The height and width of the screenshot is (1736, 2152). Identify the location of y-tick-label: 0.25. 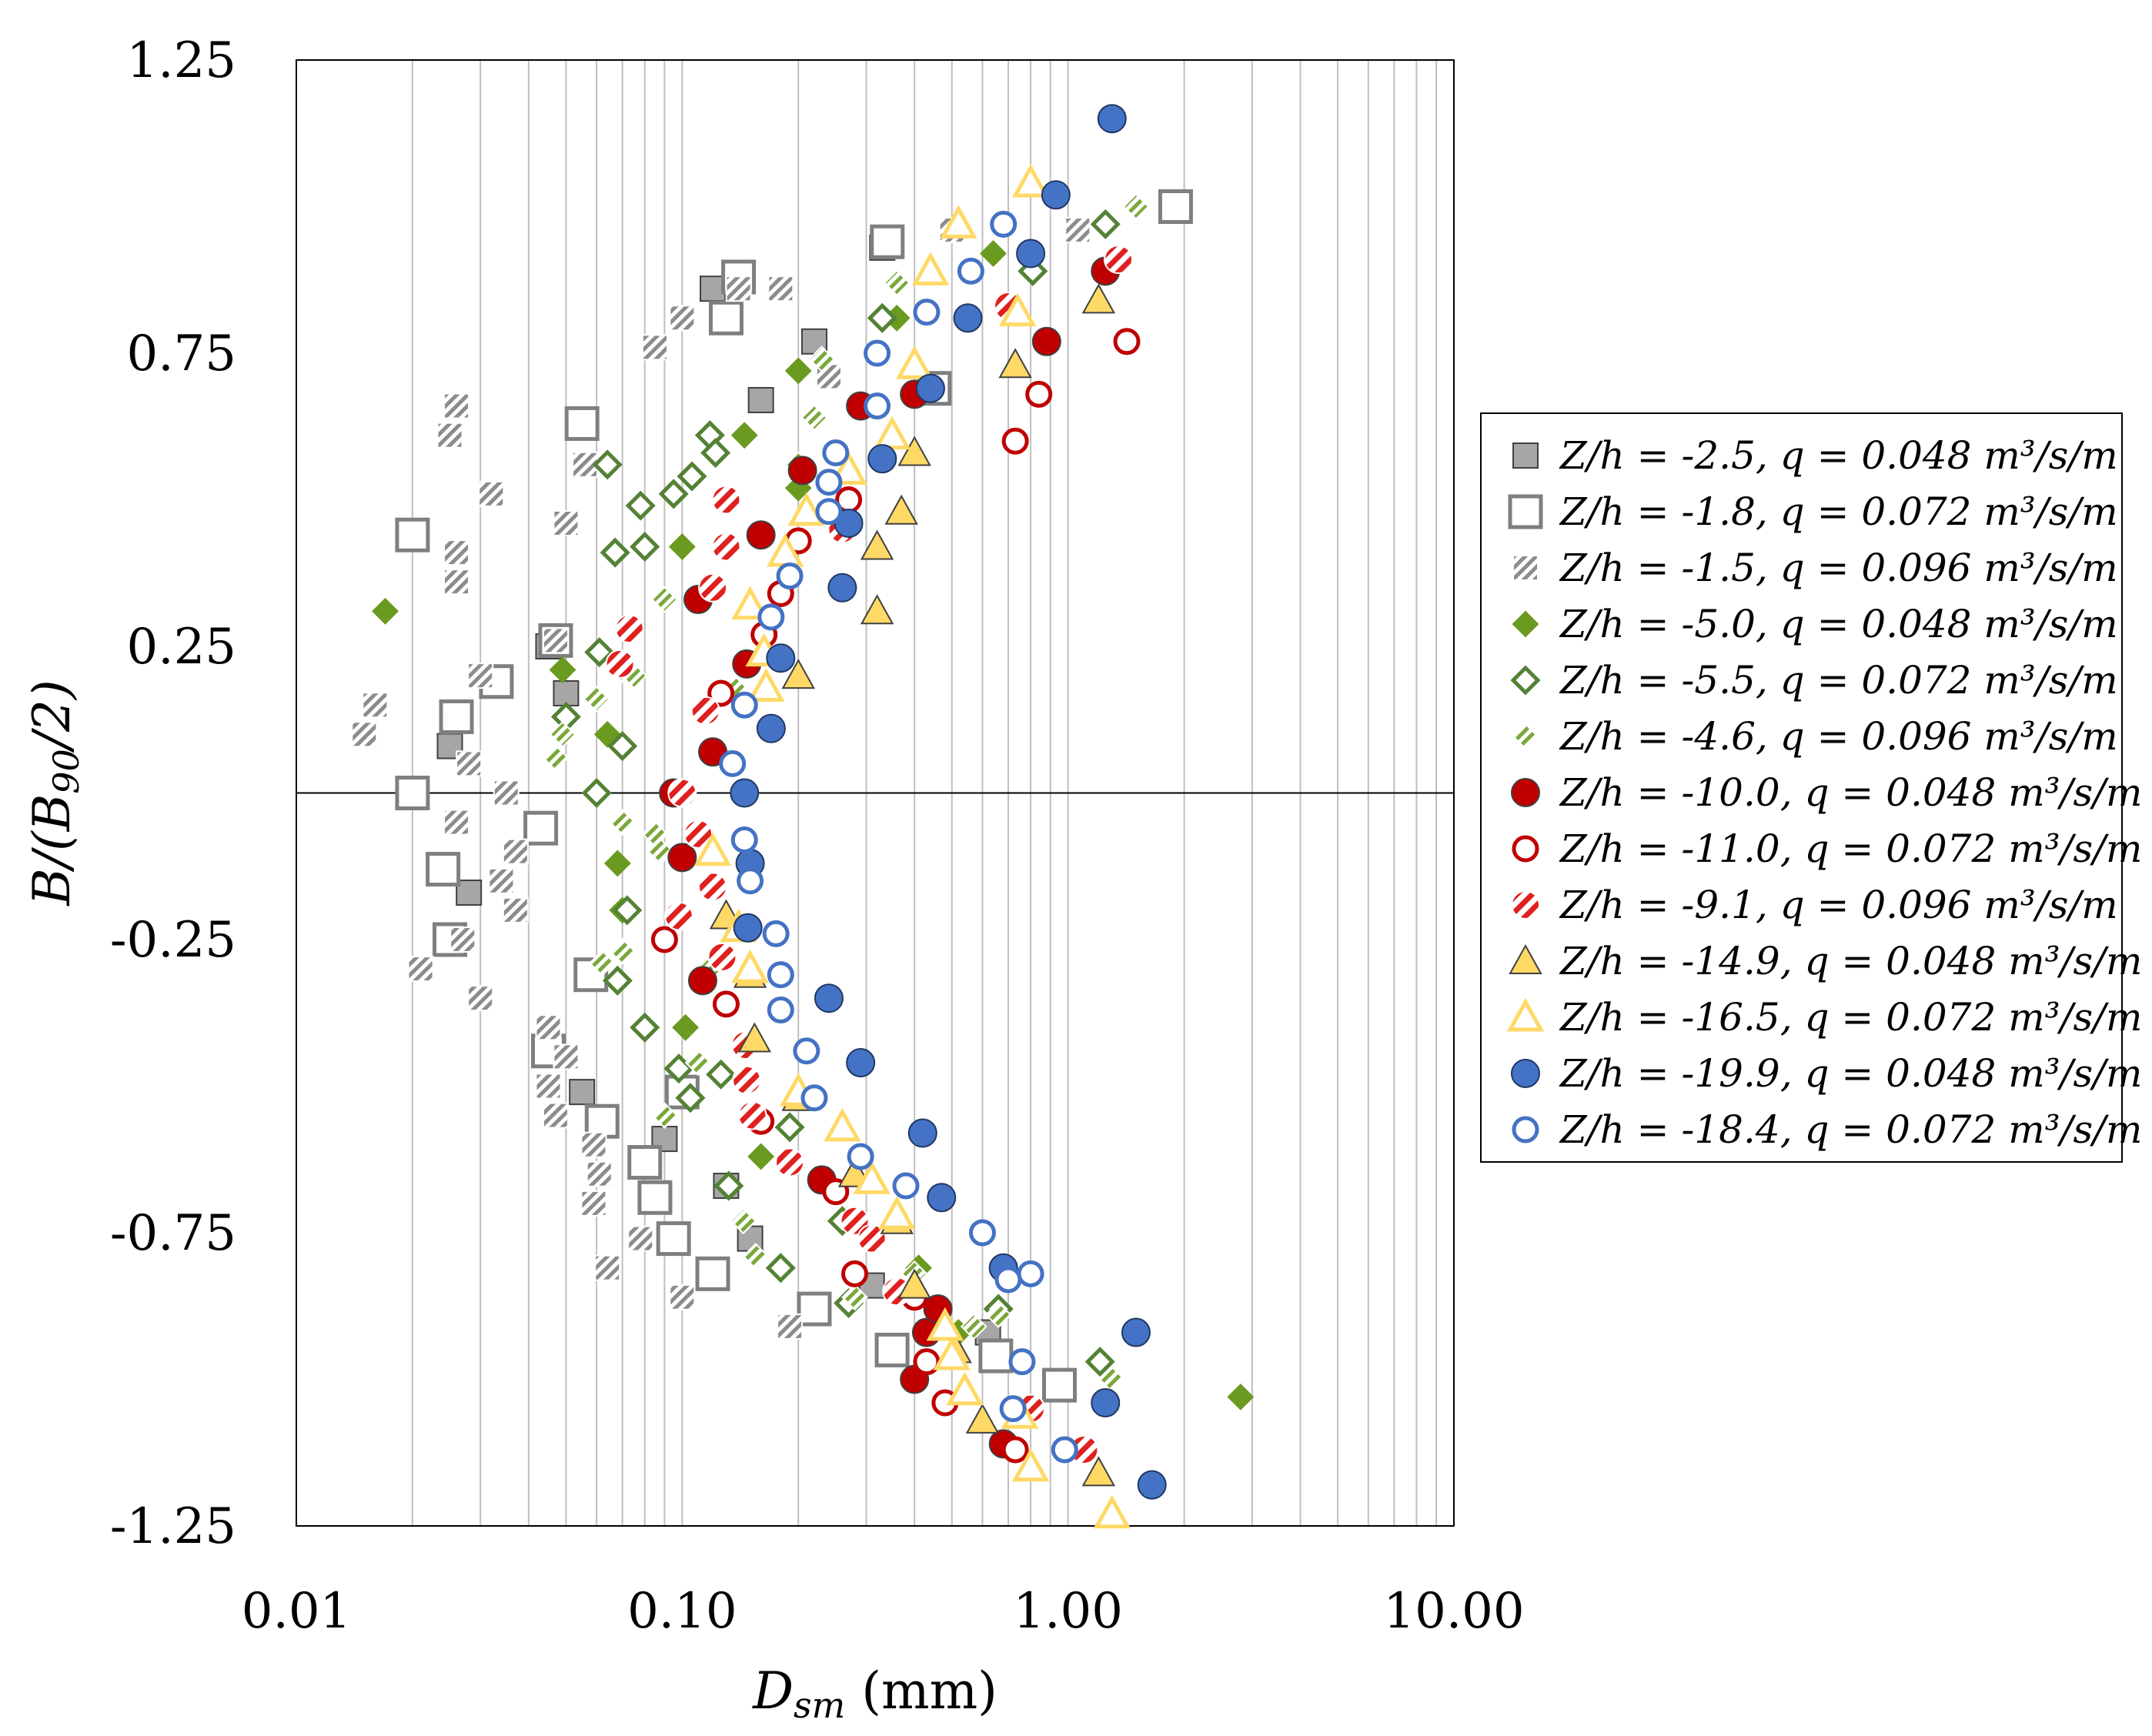
(182, 647).